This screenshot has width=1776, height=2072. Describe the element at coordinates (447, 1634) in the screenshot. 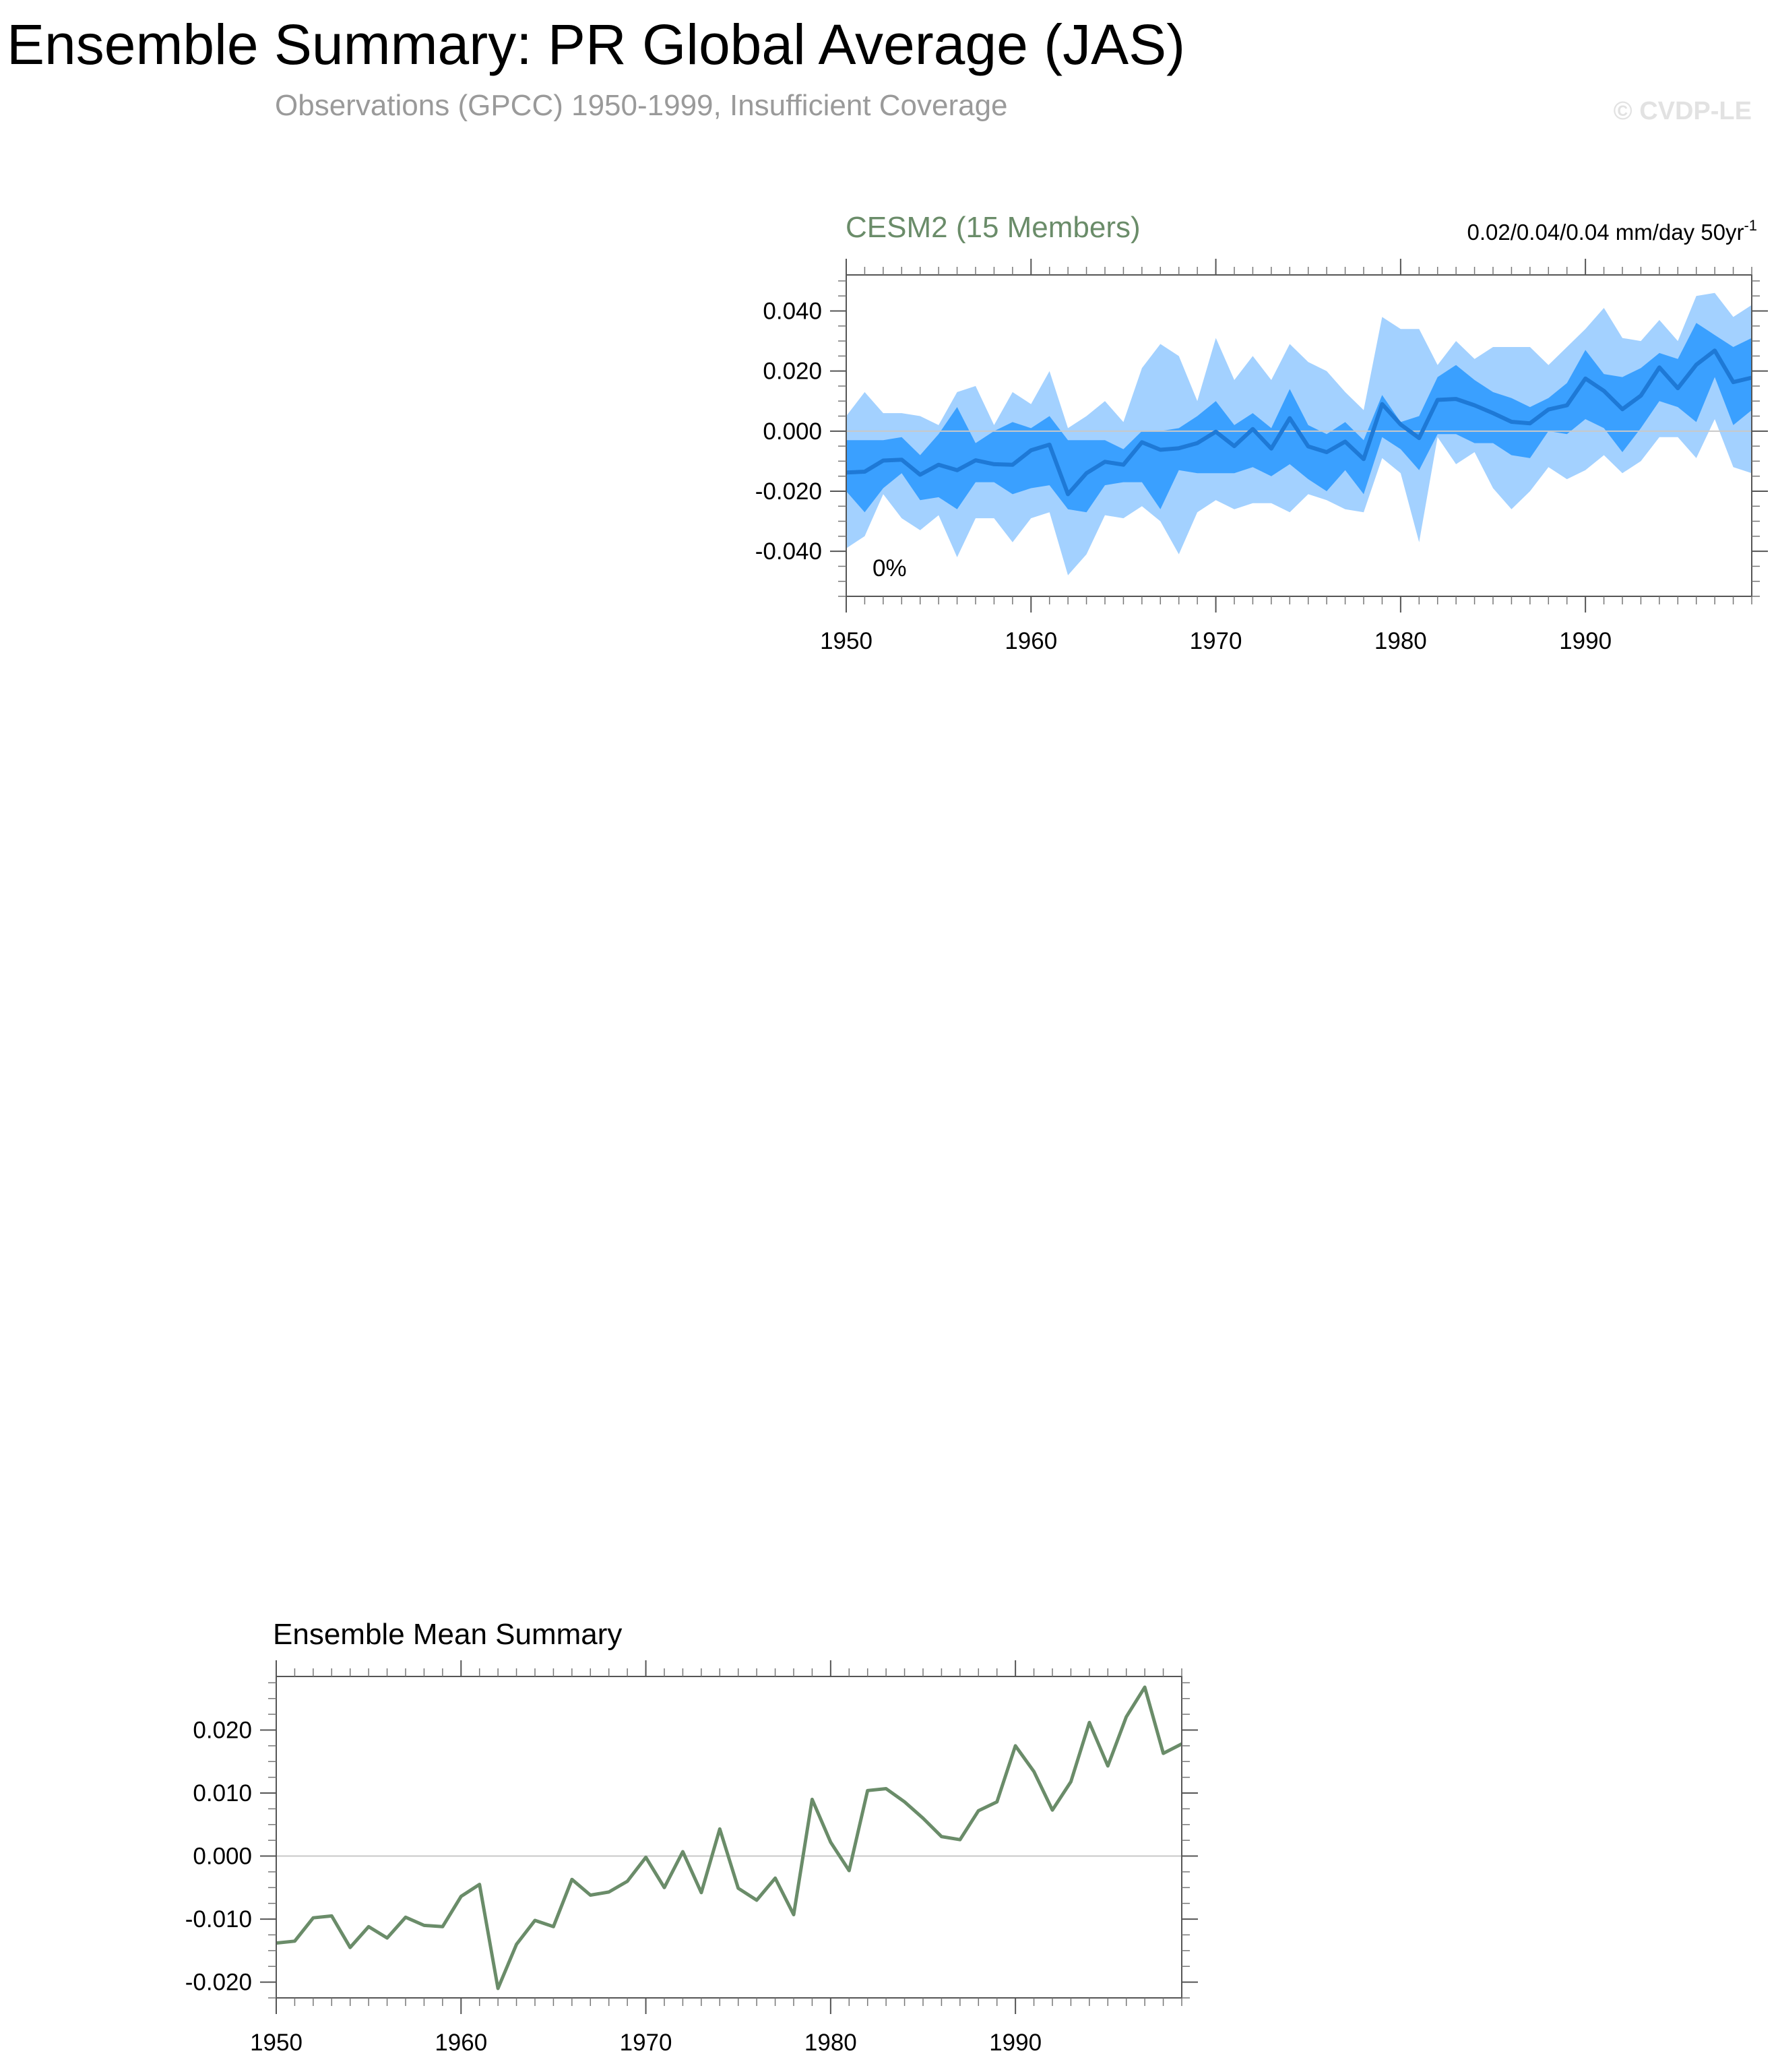

I see `panel-title: Ensemble Mean Summary` at that location.